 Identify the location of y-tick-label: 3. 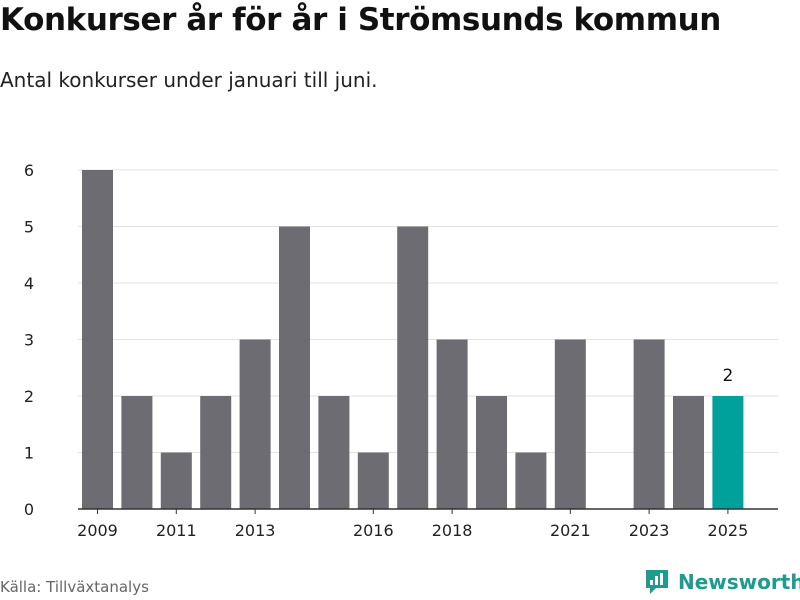
(29, 340).